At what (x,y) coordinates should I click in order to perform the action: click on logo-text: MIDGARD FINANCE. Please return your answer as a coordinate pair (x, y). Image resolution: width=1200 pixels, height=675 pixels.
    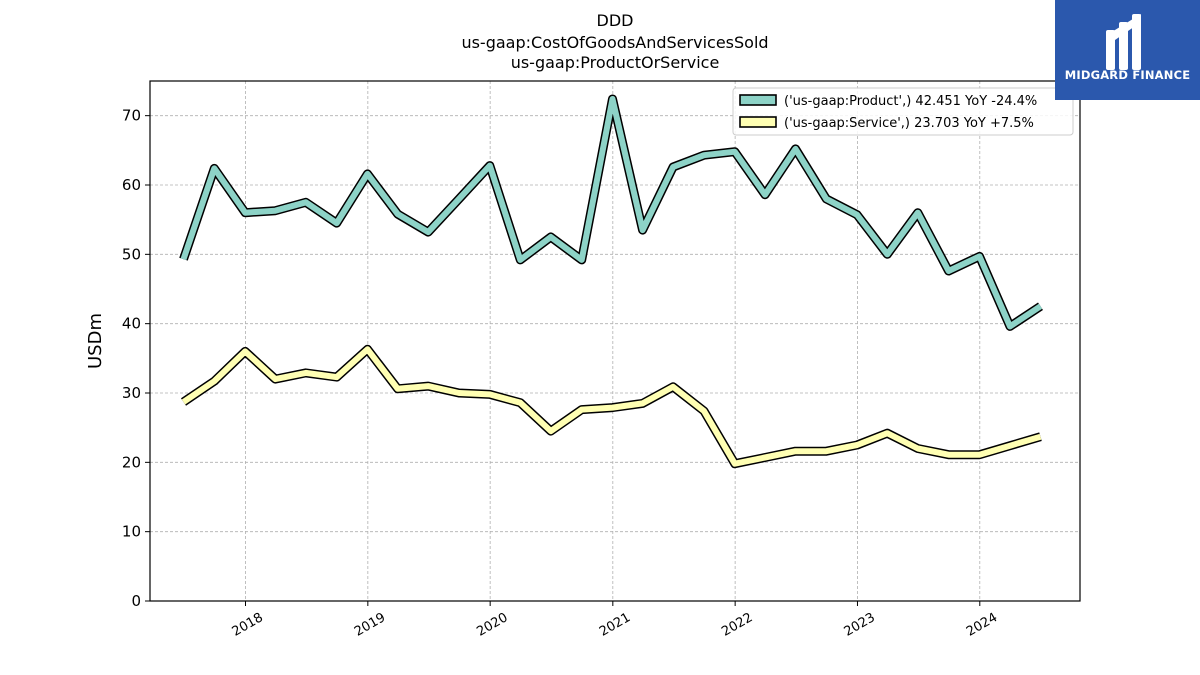
    Looking at the image, I should click on (1127, 75).